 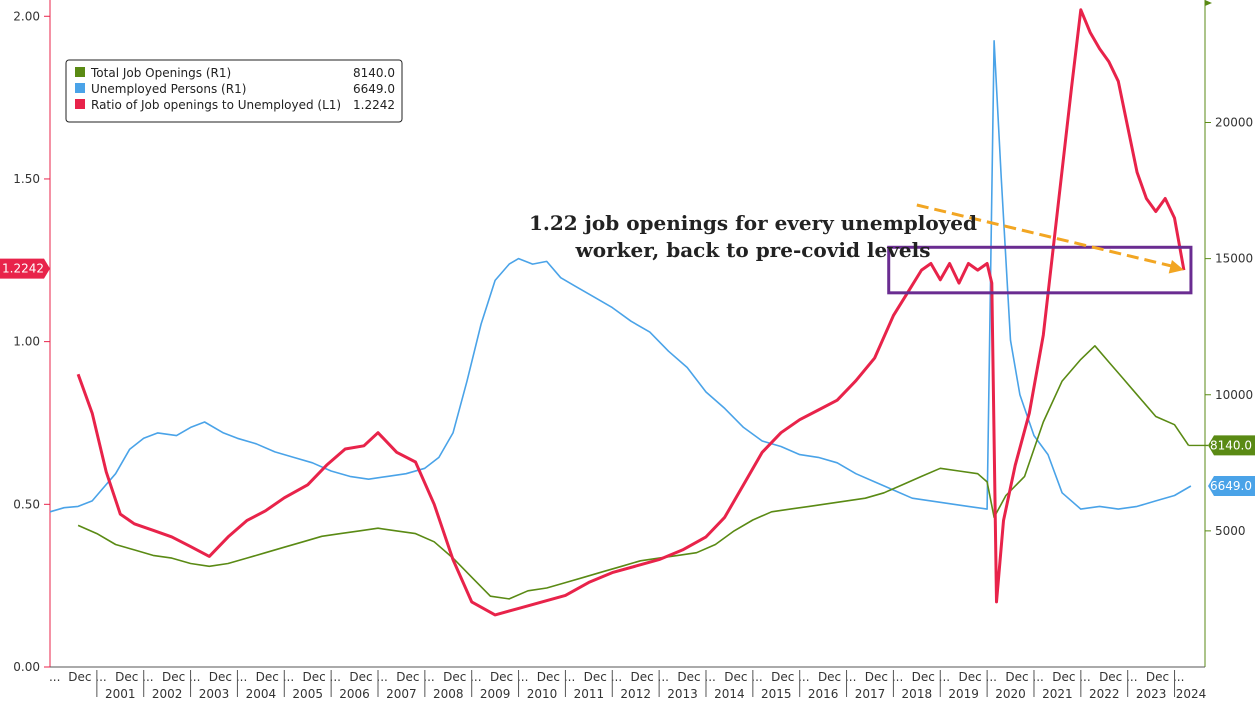 What do you see at coordinates (635, 694) in the screenshot?
I see `x-axis-year-label: 2012` at bounding box center [635, 694].